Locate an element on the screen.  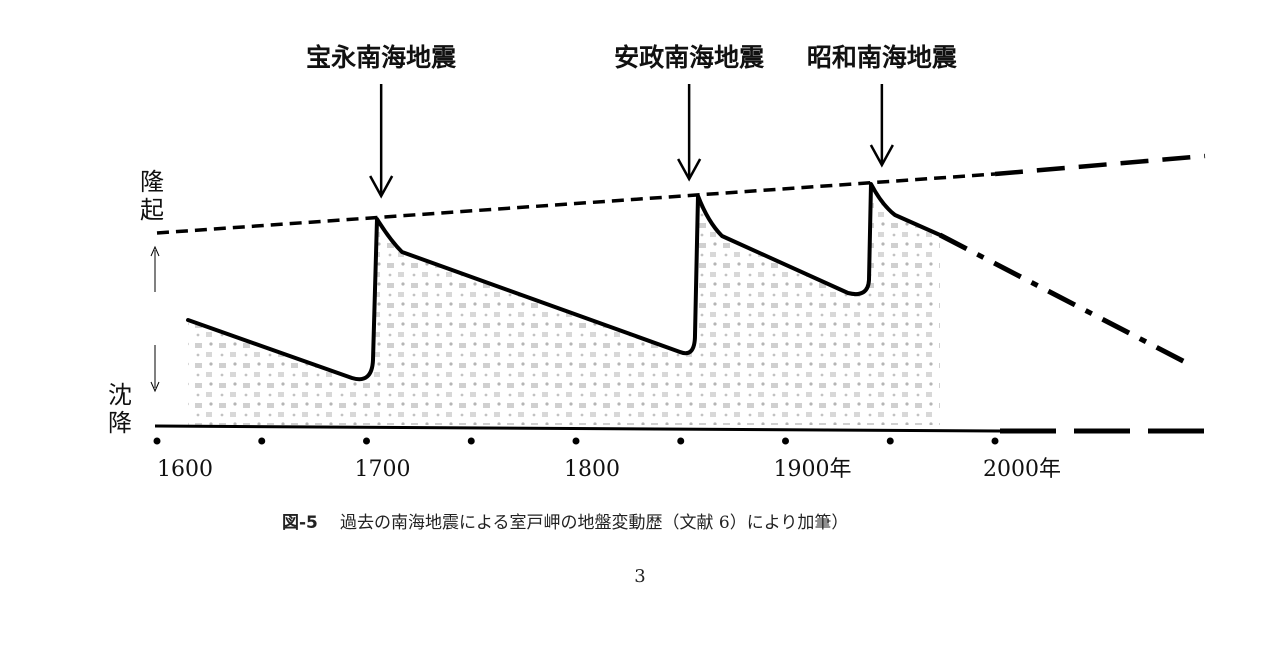
uplift-trend-line is located at coordinates (576, 203).